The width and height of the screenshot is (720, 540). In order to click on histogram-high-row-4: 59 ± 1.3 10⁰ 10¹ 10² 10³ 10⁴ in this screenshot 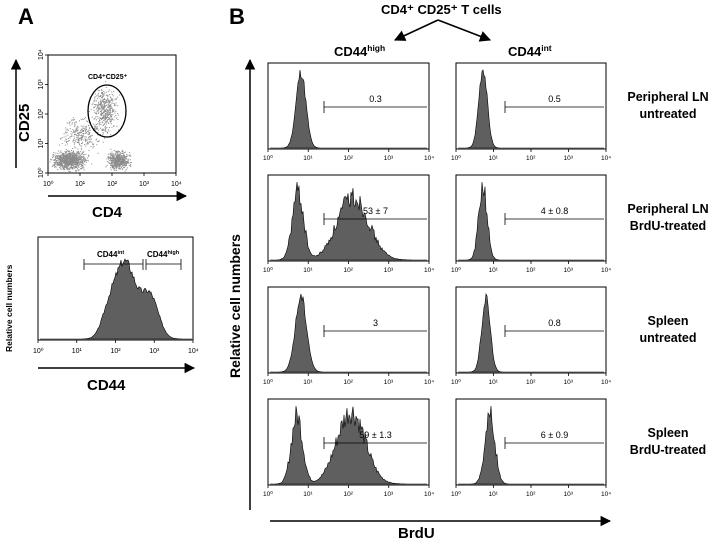, I will do `click(348, 448)`.